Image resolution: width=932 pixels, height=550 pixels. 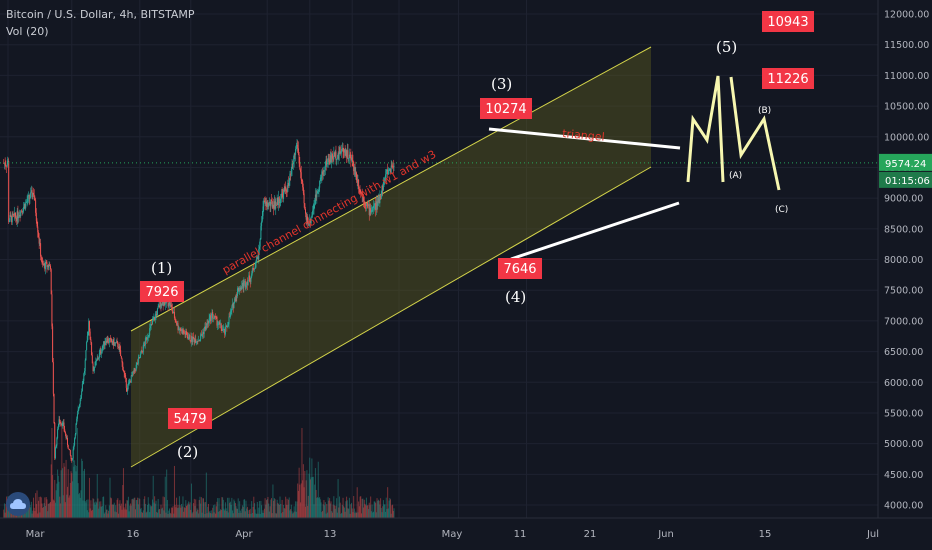 What do you see at coordinates (755, 133) in the screenshot?
I see `projection-abc` at bounding box center [755, 133].